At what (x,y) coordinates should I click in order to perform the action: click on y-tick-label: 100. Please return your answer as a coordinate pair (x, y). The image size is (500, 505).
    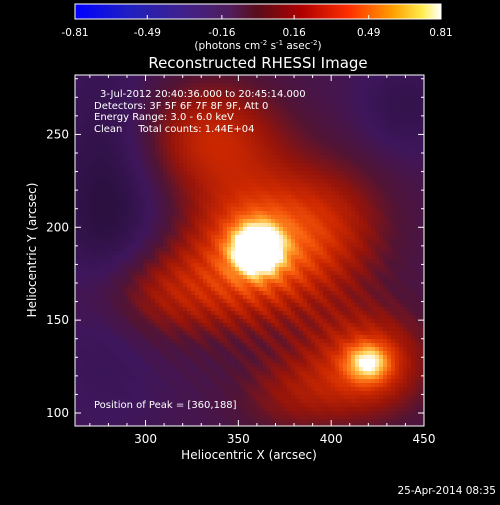
    Looking at the image, I should click on (57, 413).